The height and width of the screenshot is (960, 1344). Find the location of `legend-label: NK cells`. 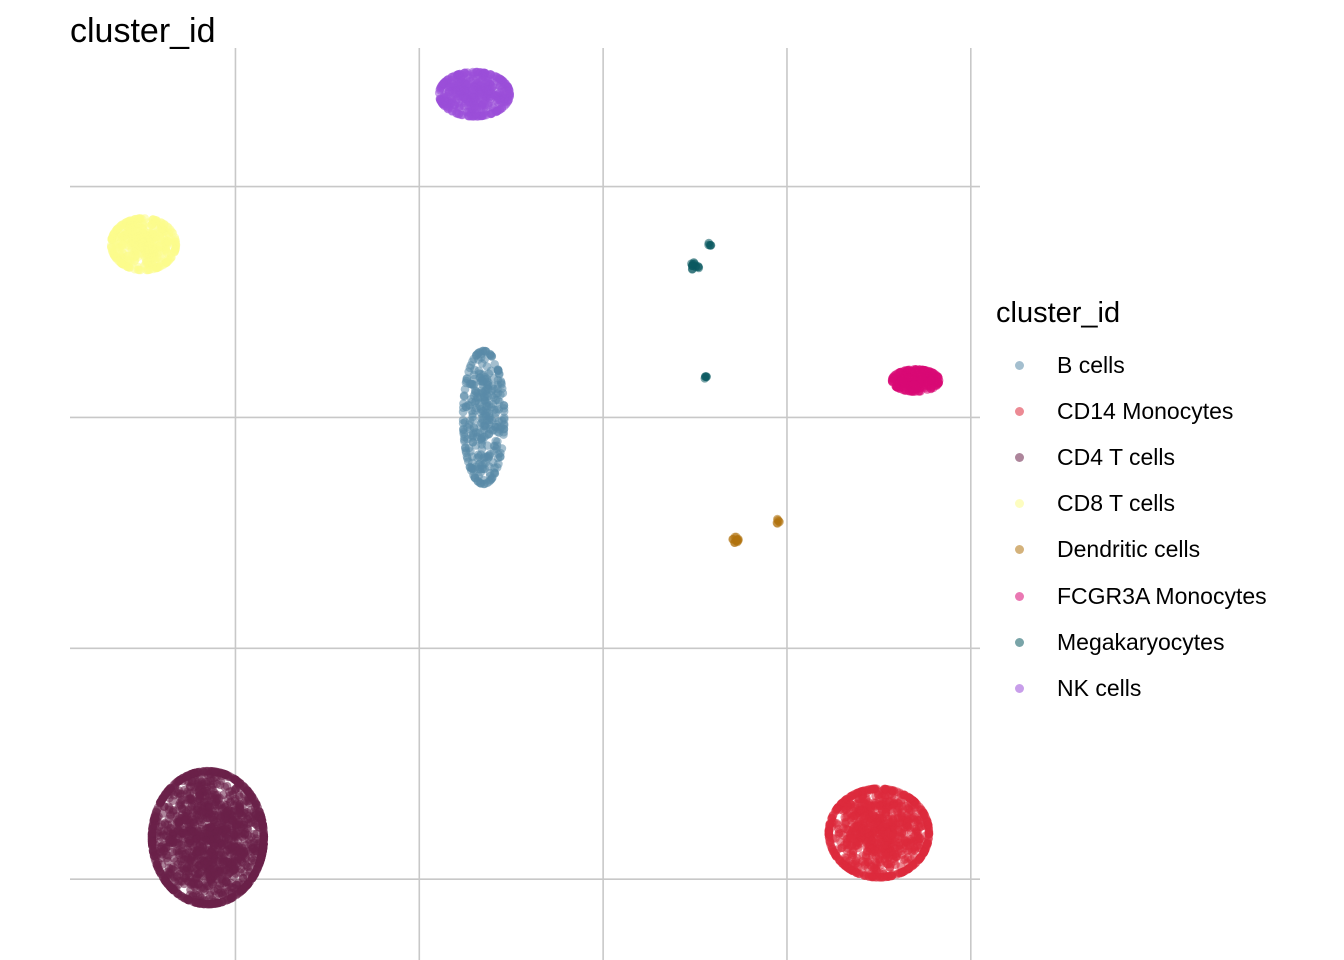

legend-label: NK cells is located at coordinates (1099, 687).